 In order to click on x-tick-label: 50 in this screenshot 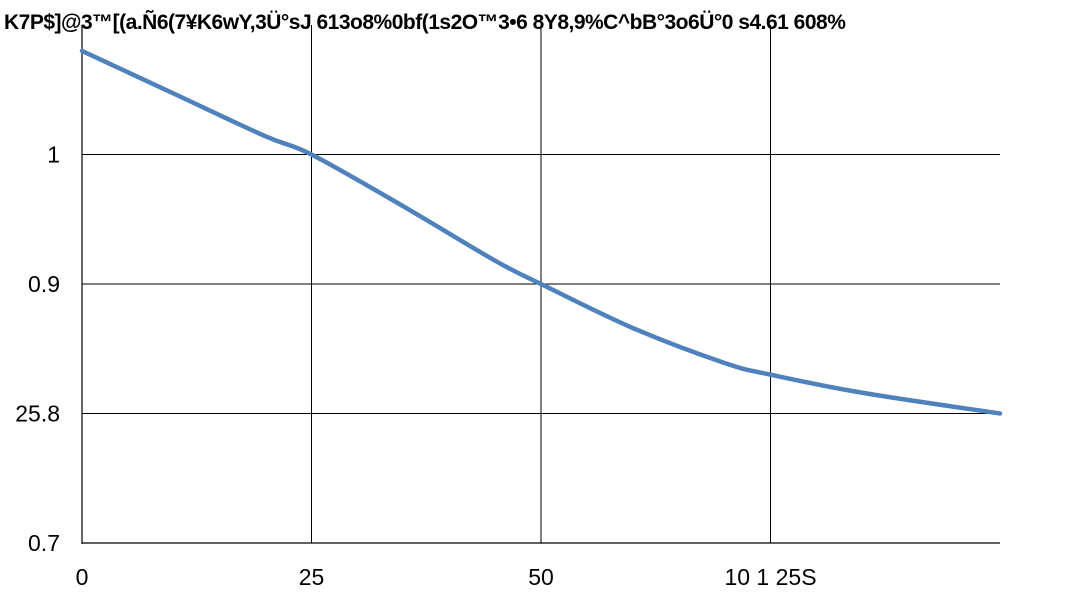, I will do `click(541, 577)`.